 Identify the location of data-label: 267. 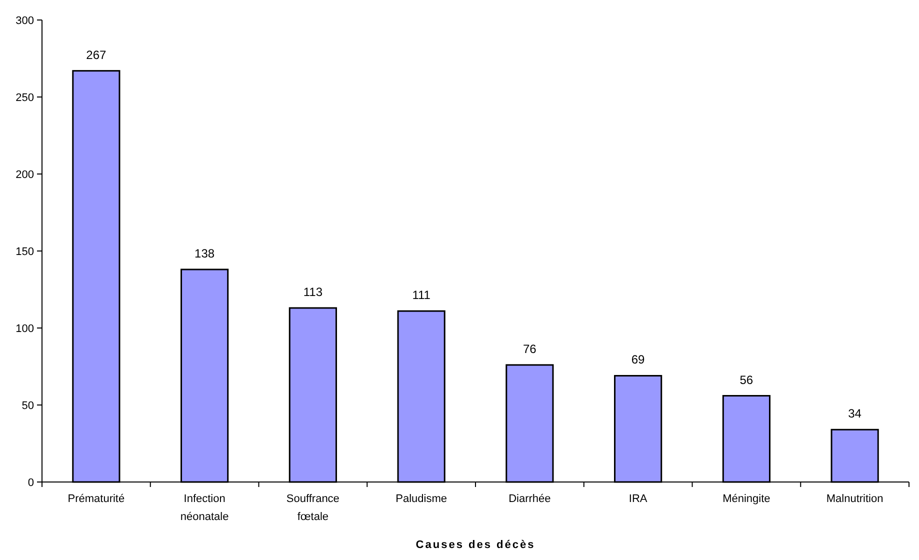
(96, 55).